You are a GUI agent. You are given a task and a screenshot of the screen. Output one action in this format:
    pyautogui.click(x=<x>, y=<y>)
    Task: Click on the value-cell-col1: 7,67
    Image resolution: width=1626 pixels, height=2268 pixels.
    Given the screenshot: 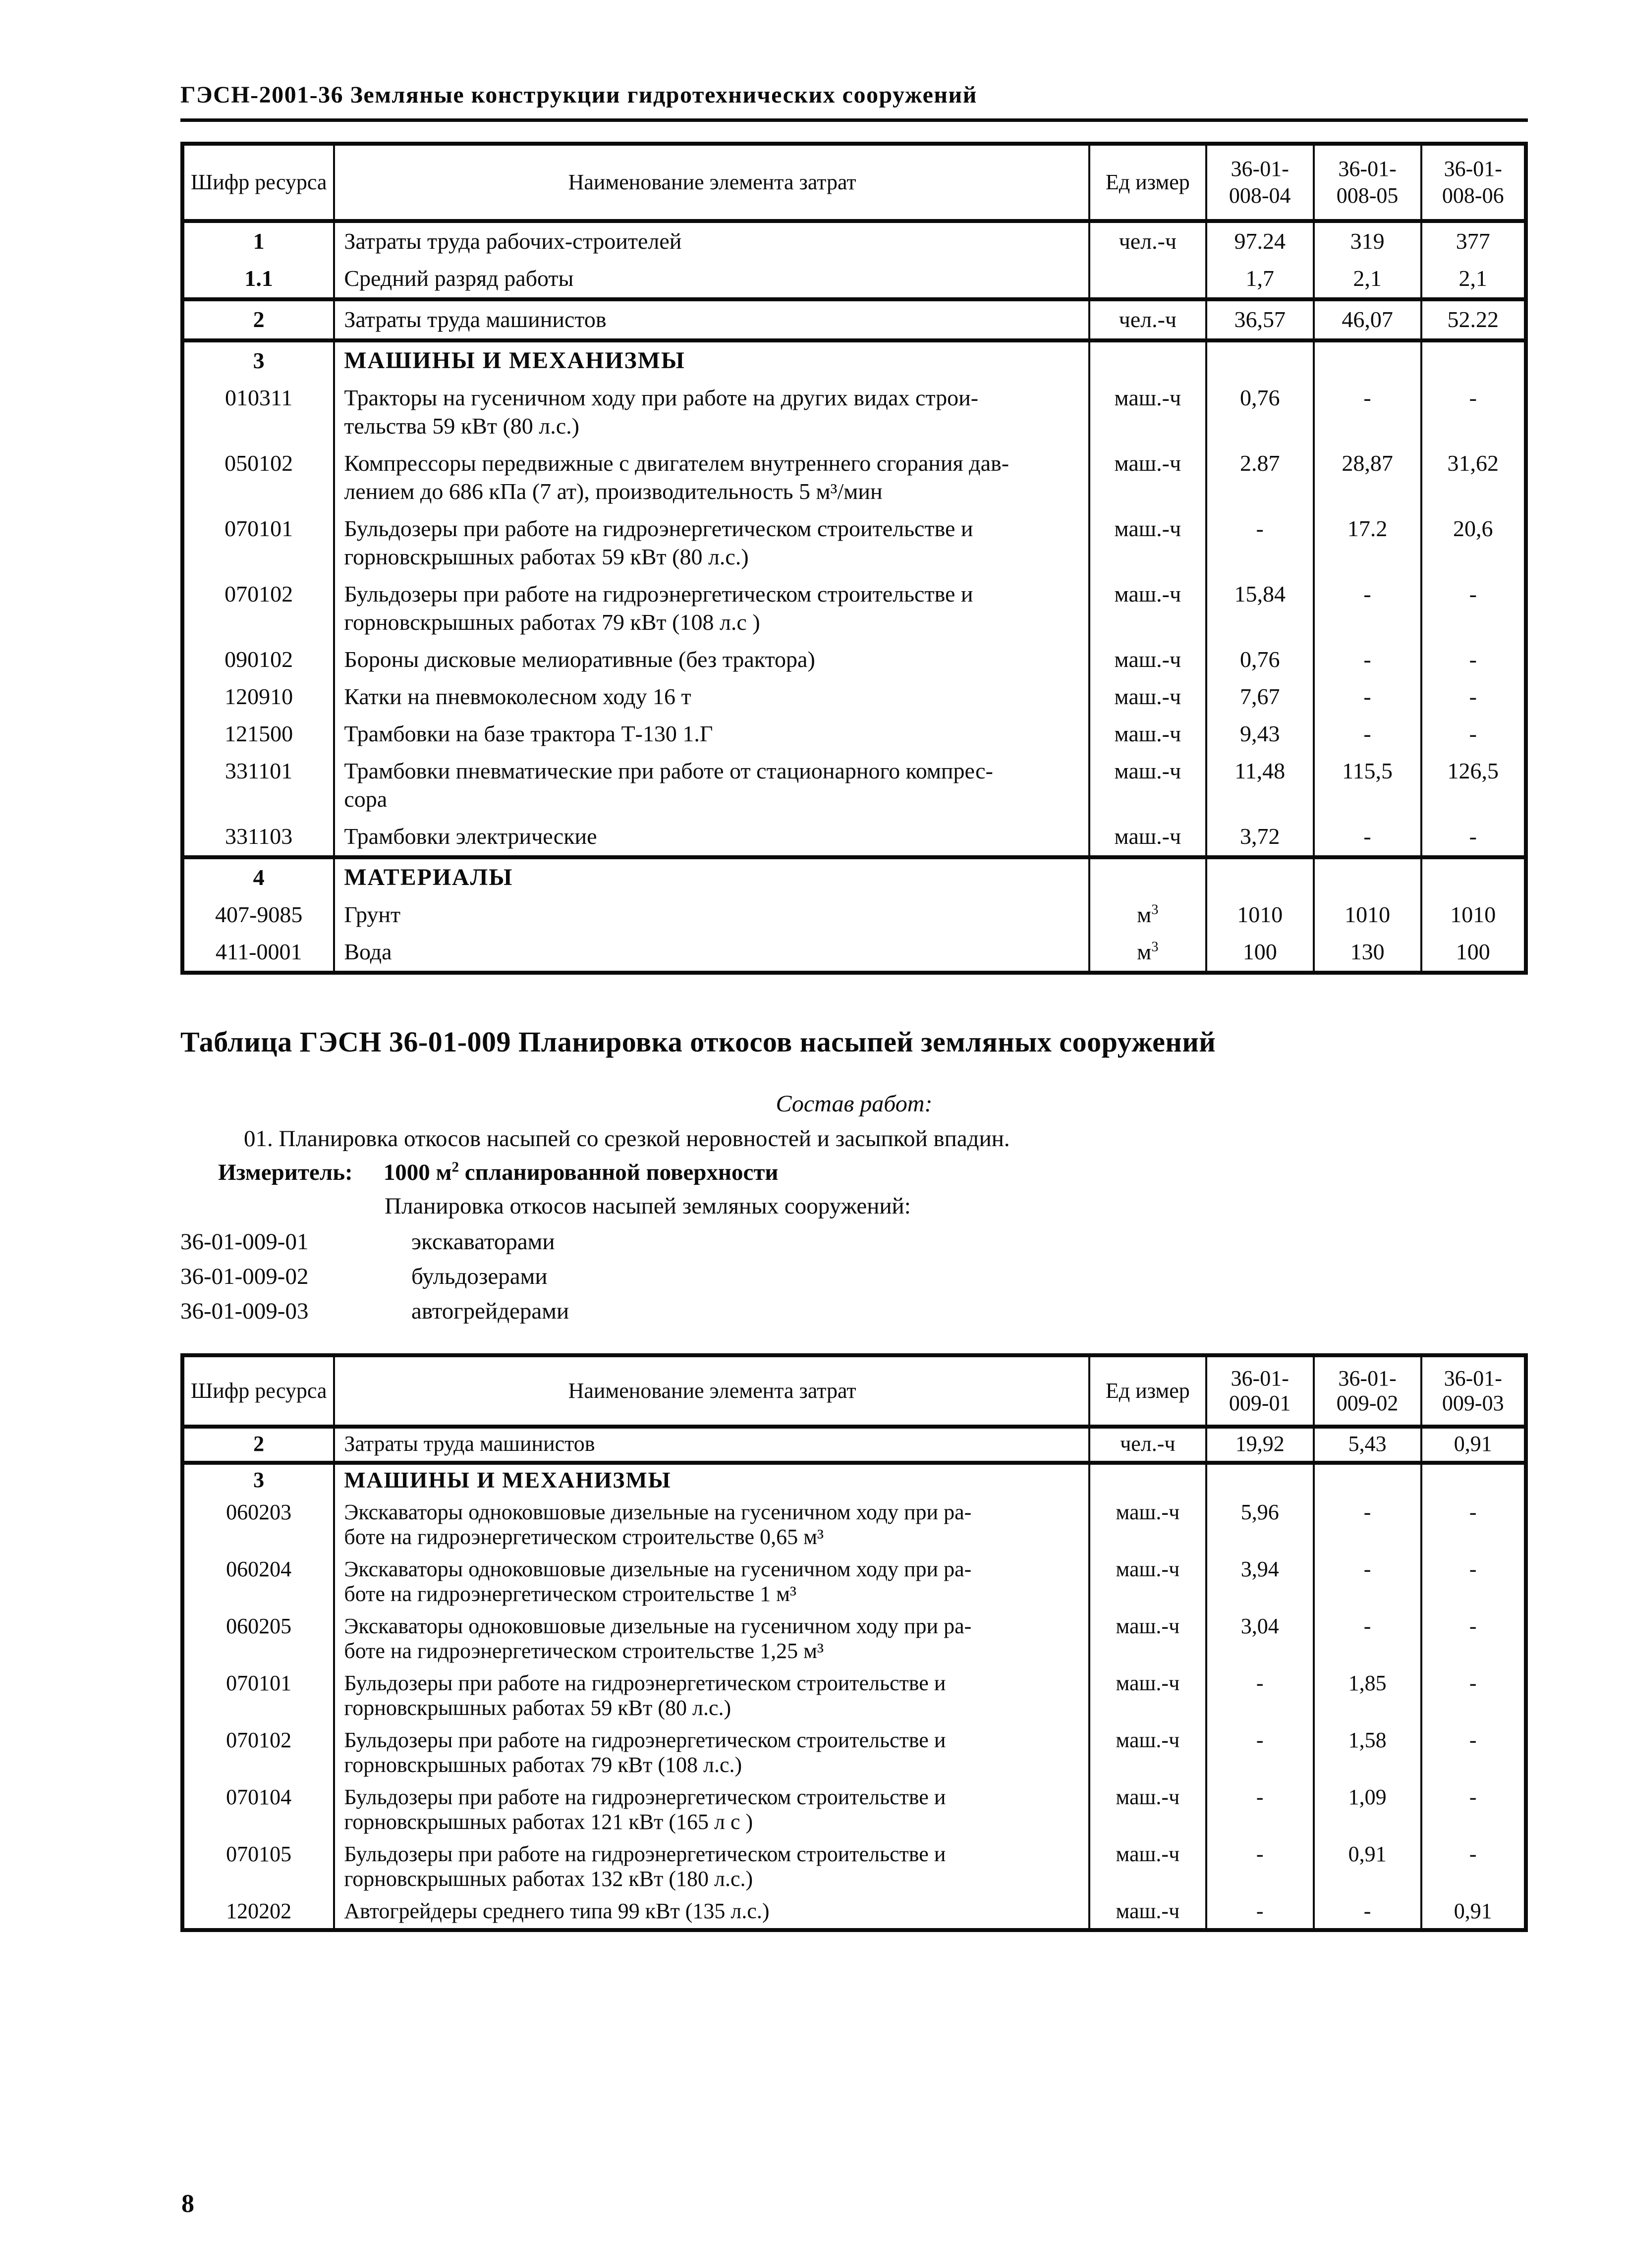 What is the action you would take?
    pyautogui.click(x=1260, y=697)
    